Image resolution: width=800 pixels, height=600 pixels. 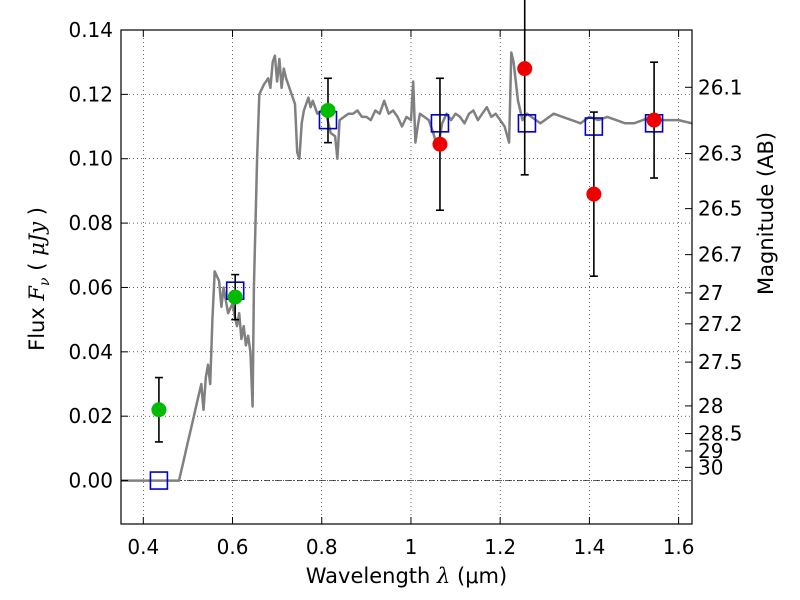 What do you see at coordinates (406, 576) in the screenshot?
I see `x-axis-label: Wavelength λ (μm)` at bounding box center [406, 576].